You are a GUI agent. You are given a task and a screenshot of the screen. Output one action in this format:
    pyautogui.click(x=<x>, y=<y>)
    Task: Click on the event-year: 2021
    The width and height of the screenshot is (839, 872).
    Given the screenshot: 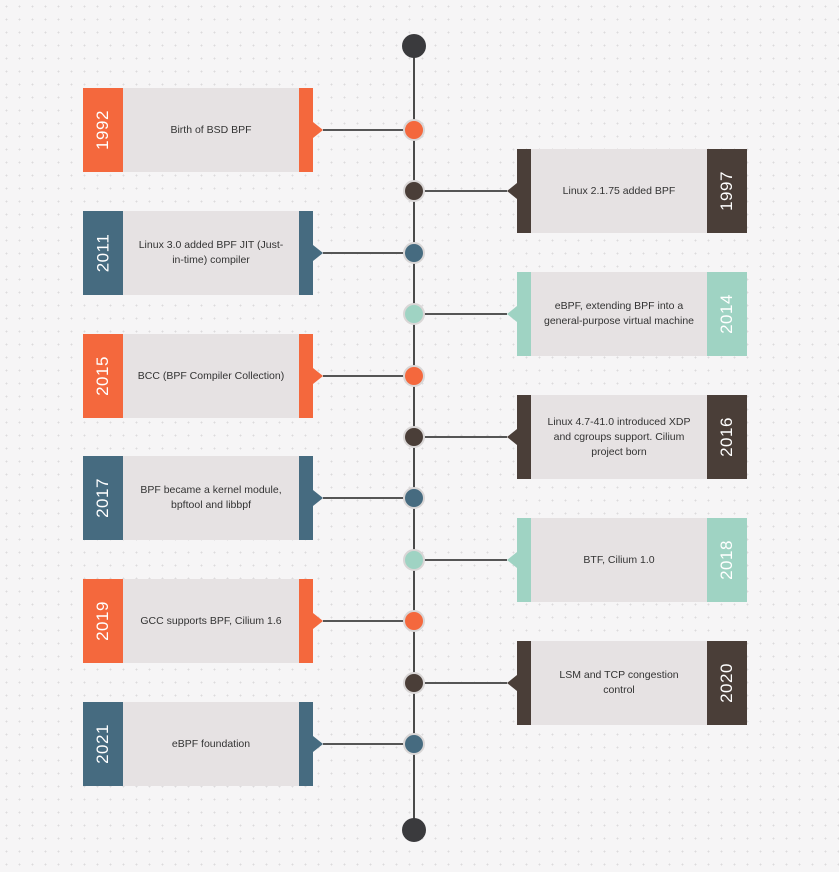 What is the action you would take?
    pyautogui.click(x=103, y=744)
    